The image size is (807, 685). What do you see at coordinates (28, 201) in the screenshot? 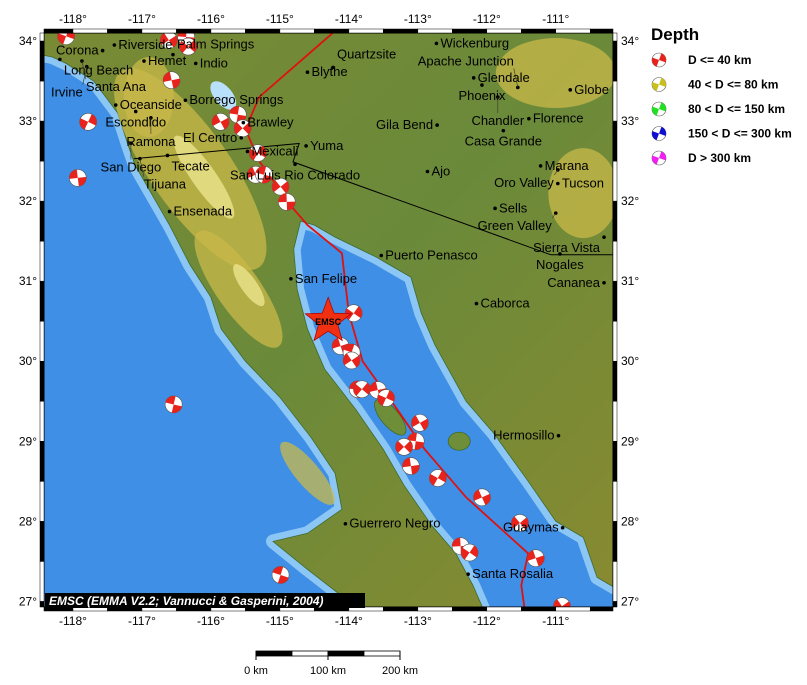
I see `lat-tick-left: 32°` at bounding box center [28, 201].